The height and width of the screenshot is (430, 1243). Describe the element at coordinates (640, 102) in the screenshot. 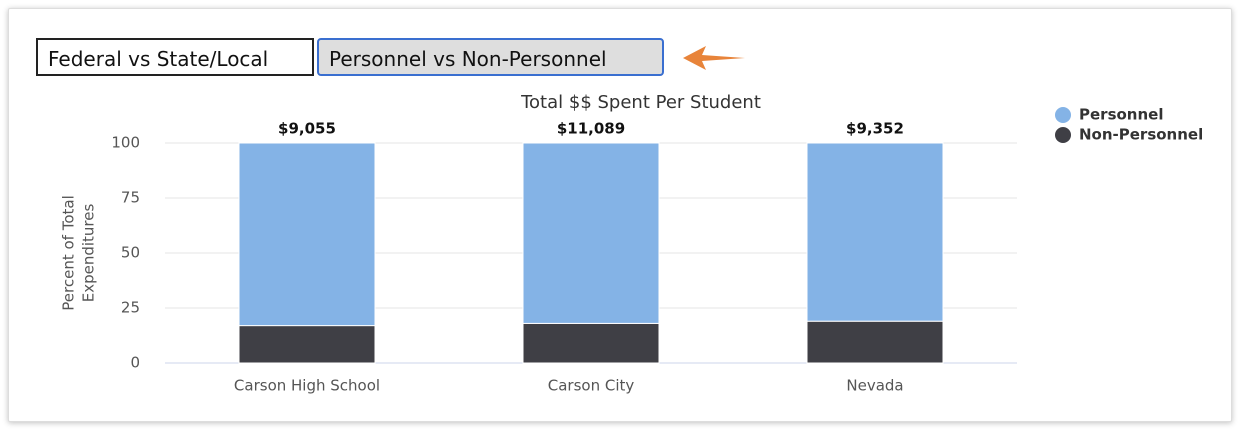

I see `chart-title: Total $$ Spent Per Student` at that location.